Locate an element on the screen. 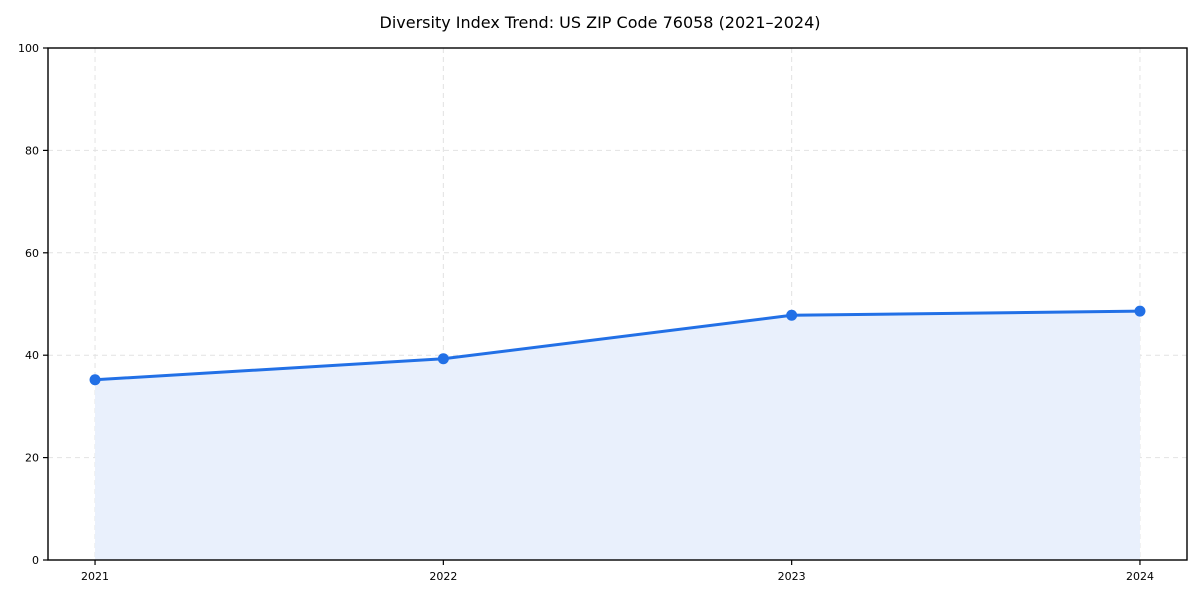  x-tick-label: 2022 is located at coordinates (443, 576).